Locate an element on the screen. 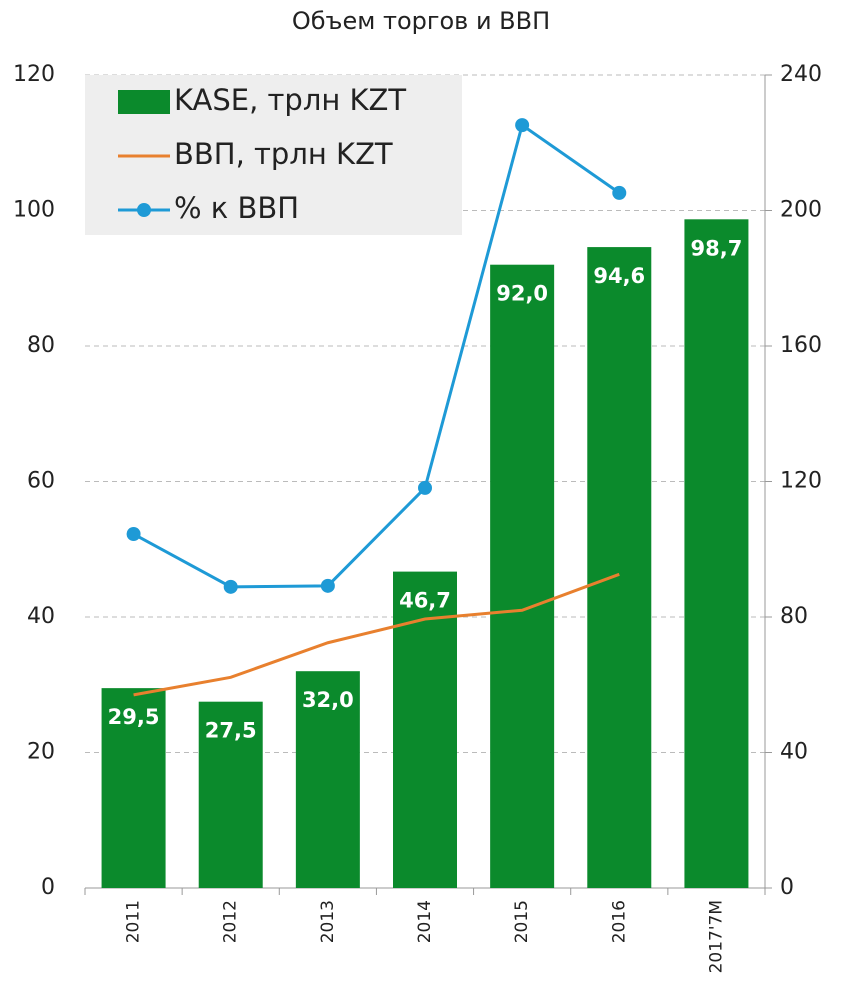 This screenshot has height=993, width=842. data-label: 46,7 is located at coordinates (425, 601).